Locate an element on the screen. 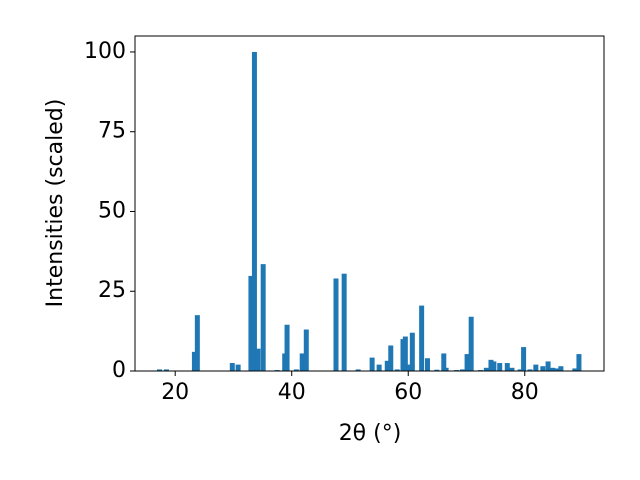 This screenshot has height=480, width=640. x-tick-label: 80 is located at coordinates (525, 392).